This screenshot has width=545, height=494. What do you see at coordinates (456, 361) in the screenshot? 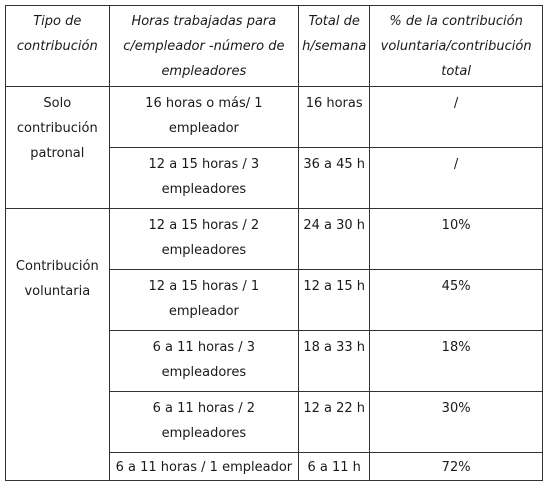
I see `cell-porcentaje: 18%` at bounding box center [456, 361].